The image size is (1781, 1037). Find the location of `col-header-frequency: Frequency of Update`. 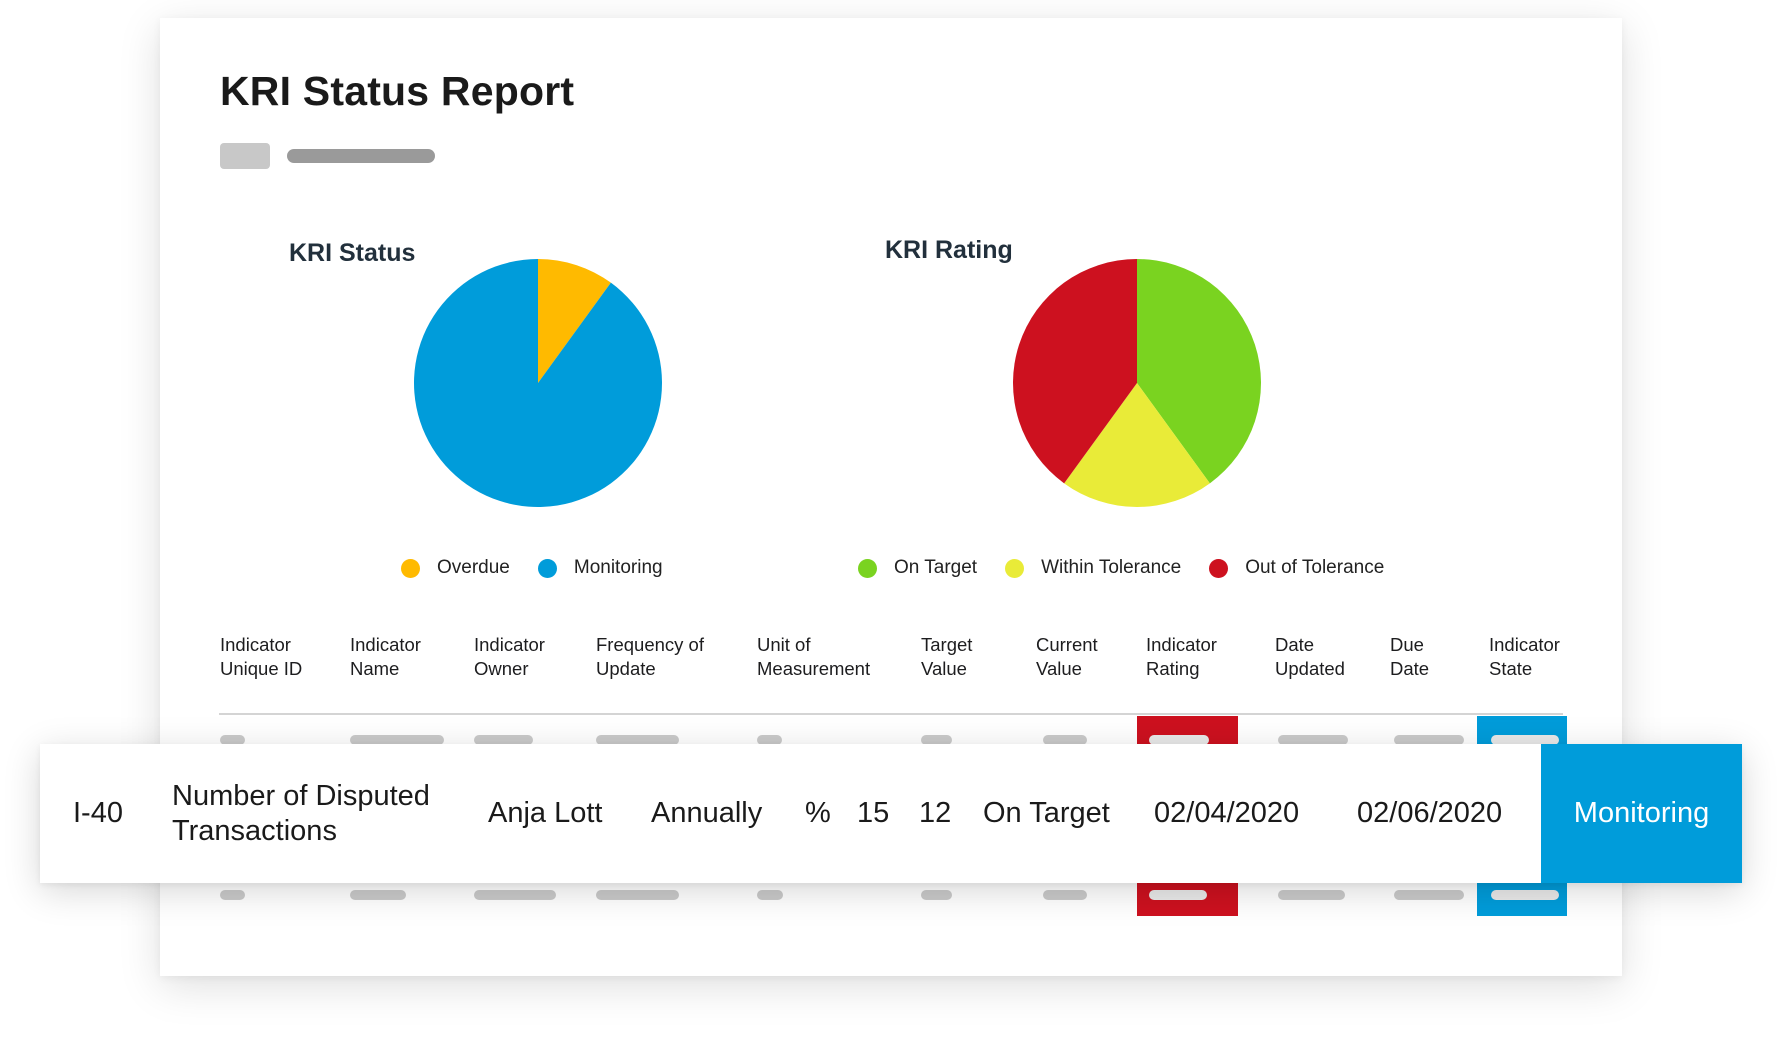

col-header-frequency: Frequency of Update is located at coordinates (650, 656).